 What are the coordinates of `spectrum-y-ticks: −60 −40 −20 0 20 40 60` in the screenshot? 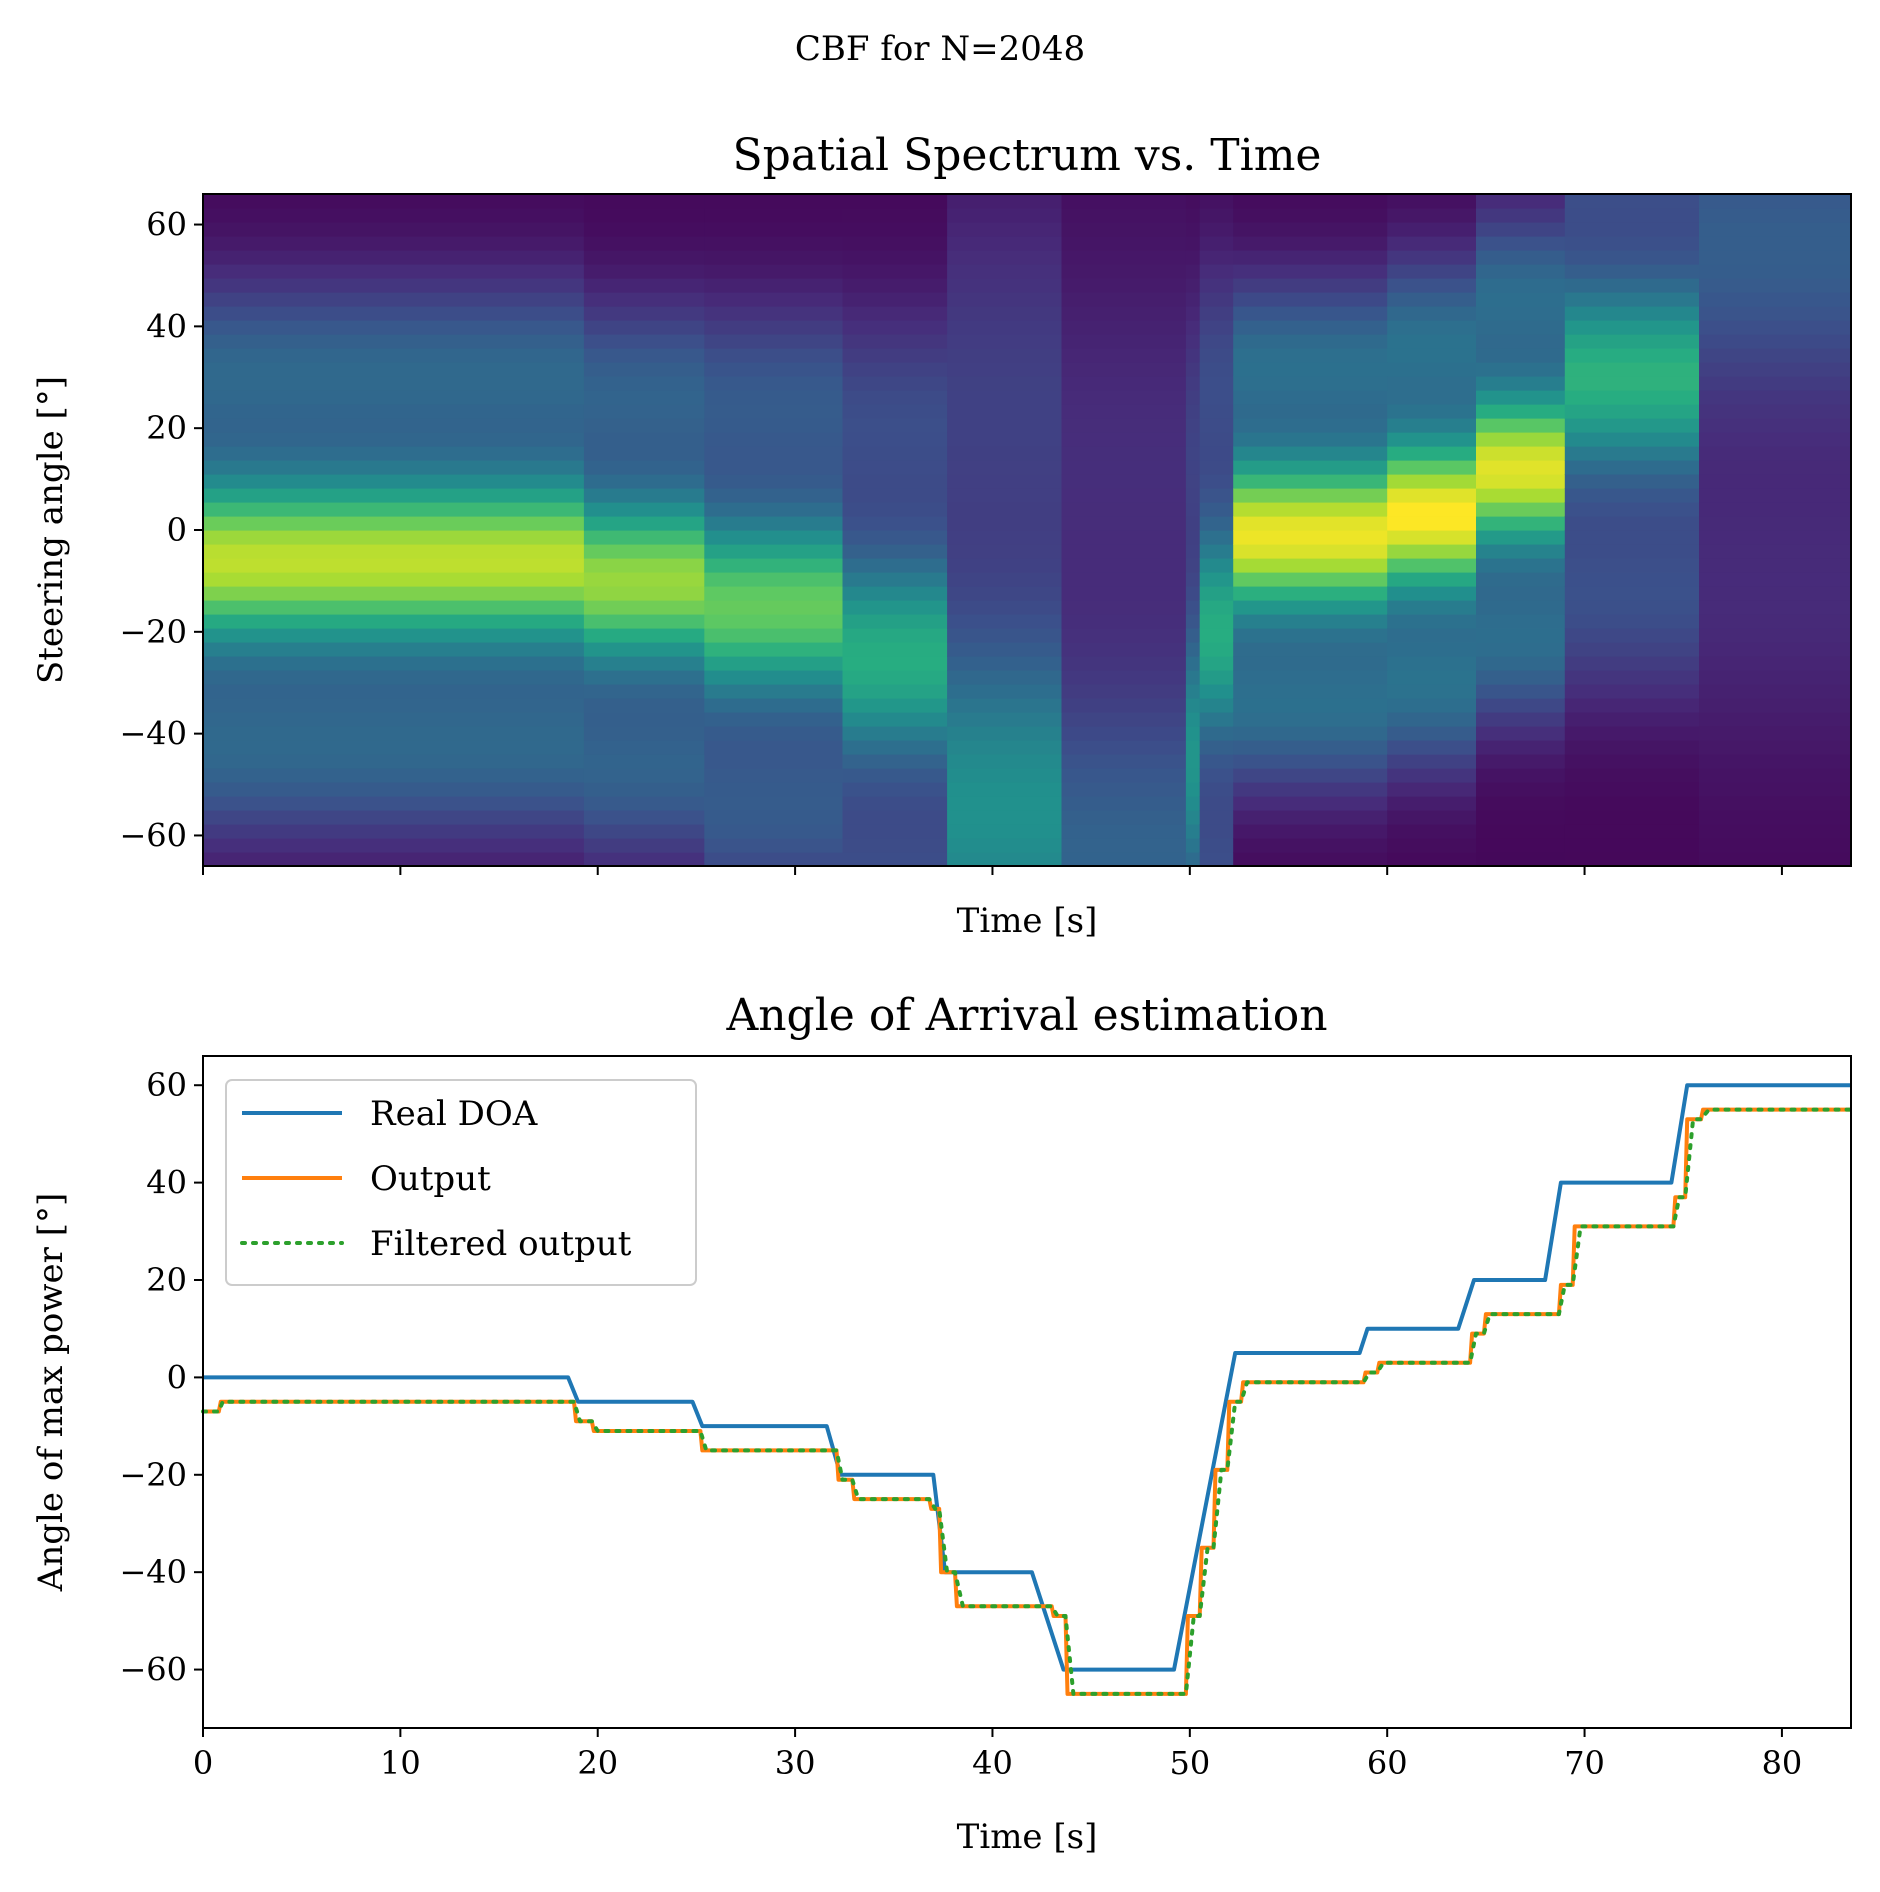 It's located at (161, 530).